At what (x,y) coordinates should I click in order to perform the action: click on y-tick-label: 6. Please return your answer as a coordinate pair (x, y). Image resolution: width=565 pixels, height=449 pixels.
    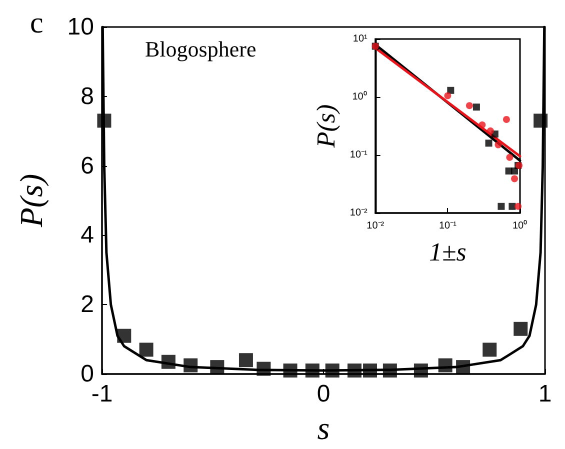
    Looking at the image, I should click on (87, 166).